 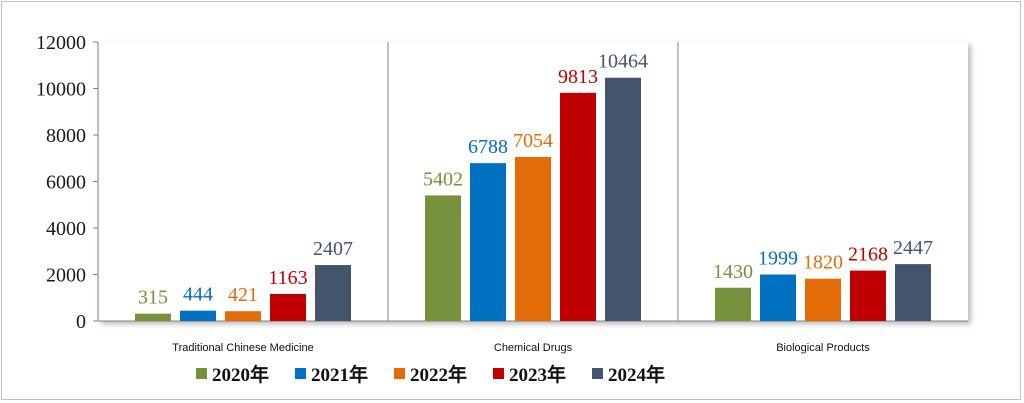 What do you see at coordinates (868, 255) in the screenshot?
I see `data-label: 2168` at bounding box center [868, 255].